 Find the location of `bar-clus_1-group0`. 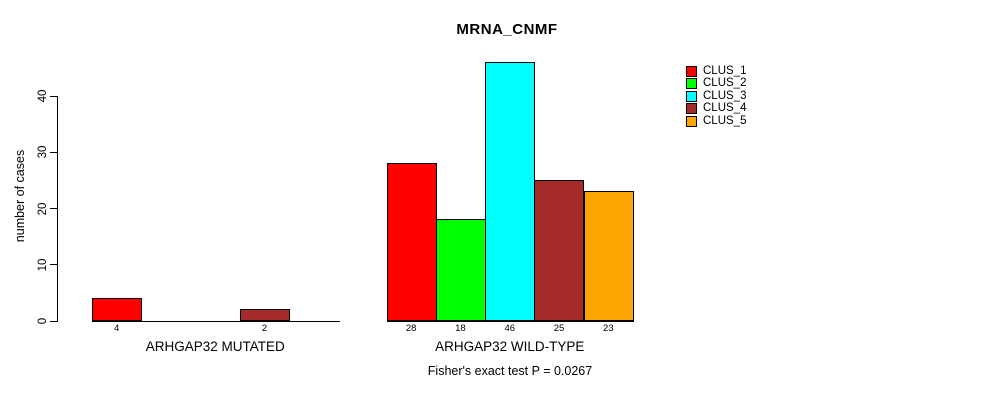

bar-clus_1-group0 is located at coordinates (117, 309).